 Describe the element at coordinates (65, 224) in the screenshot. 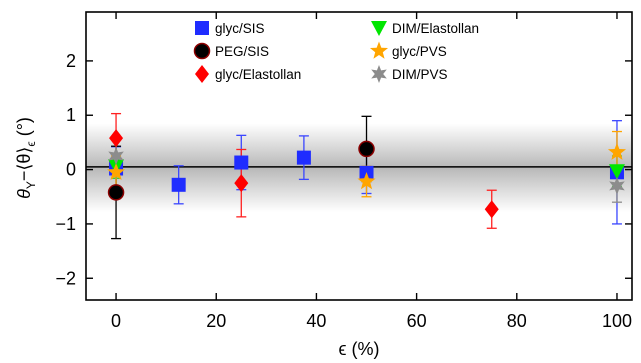

I see `y-tick-label: −1` at that location.